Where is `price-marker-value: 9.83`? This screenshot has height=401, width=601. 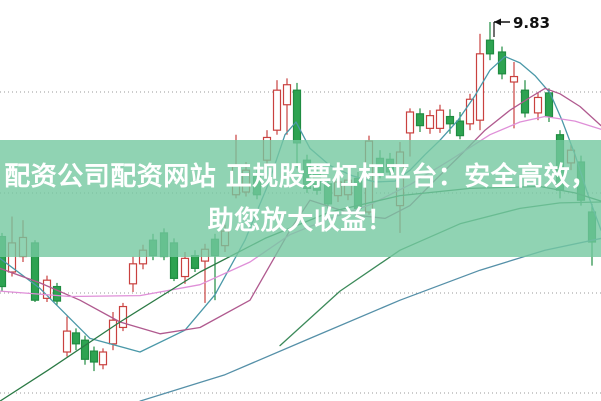 price-marker-value: 9.83 is located at coordinates (531, 23).